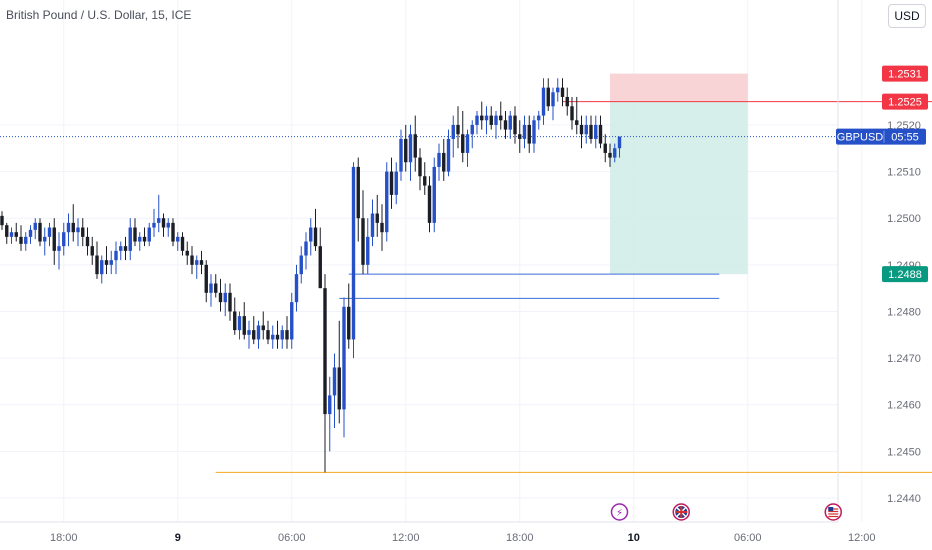  I want to click on lightning-glyph: ⚡, so click(619, 513).